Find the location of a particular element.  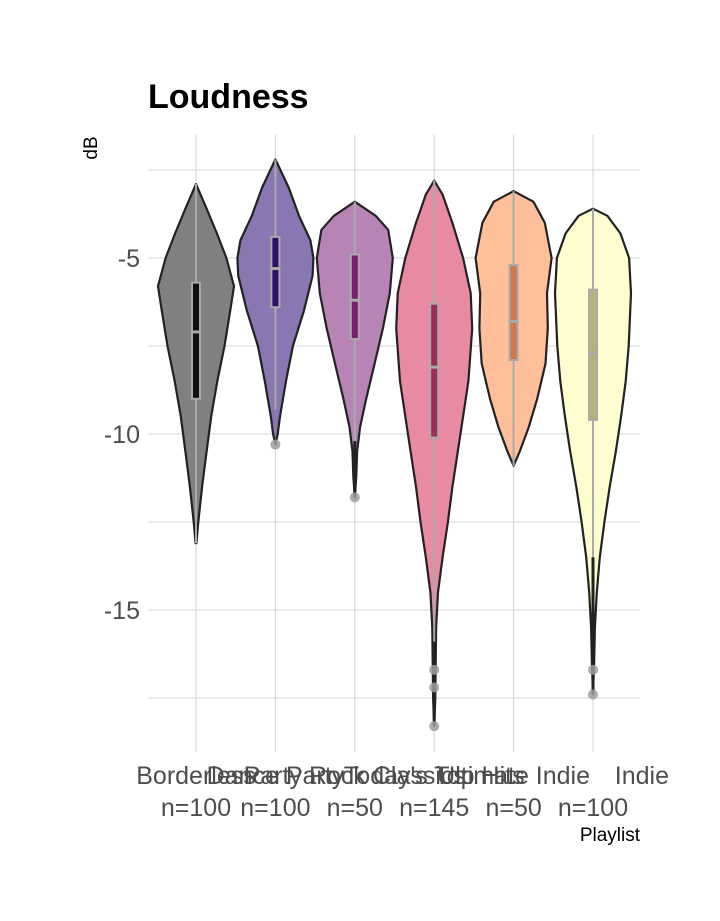

y-tick-label: -10 is located at coordinates (122, 435).